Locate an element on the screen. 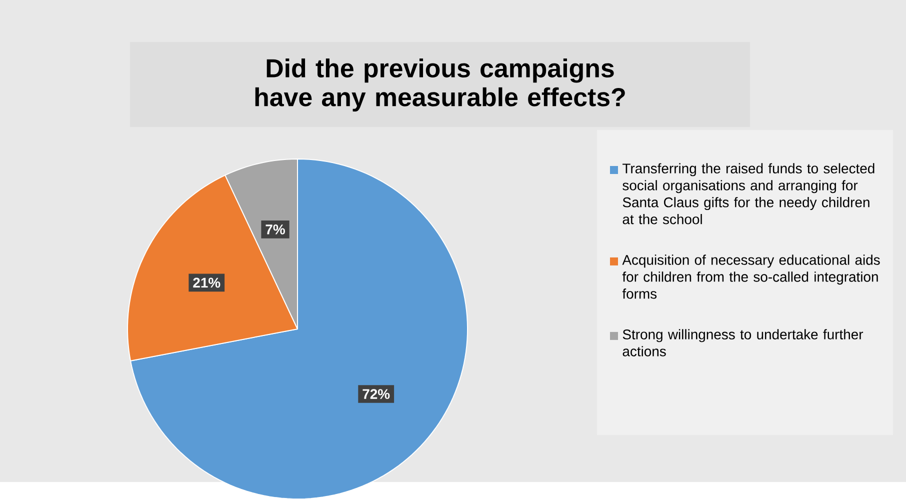 The width and height of the screenshot is (906, 499). data-label: 21% is located at coordinates (206, 283).